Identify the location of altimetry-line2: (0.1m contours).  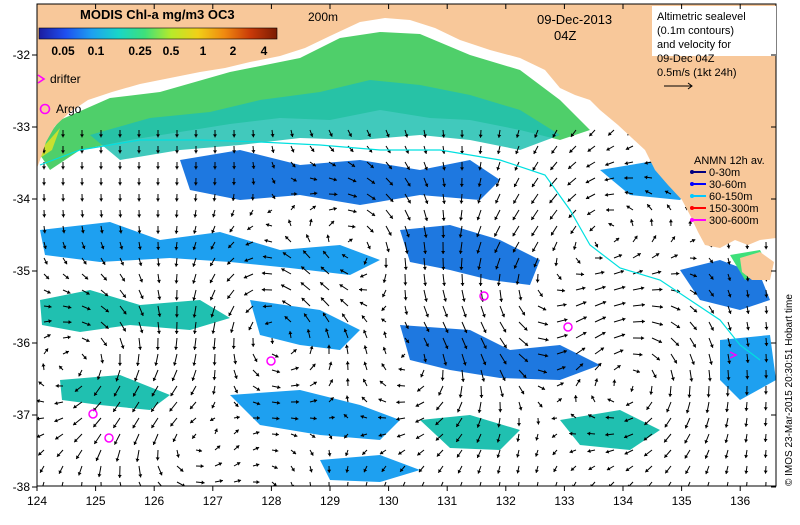
(695, 31).